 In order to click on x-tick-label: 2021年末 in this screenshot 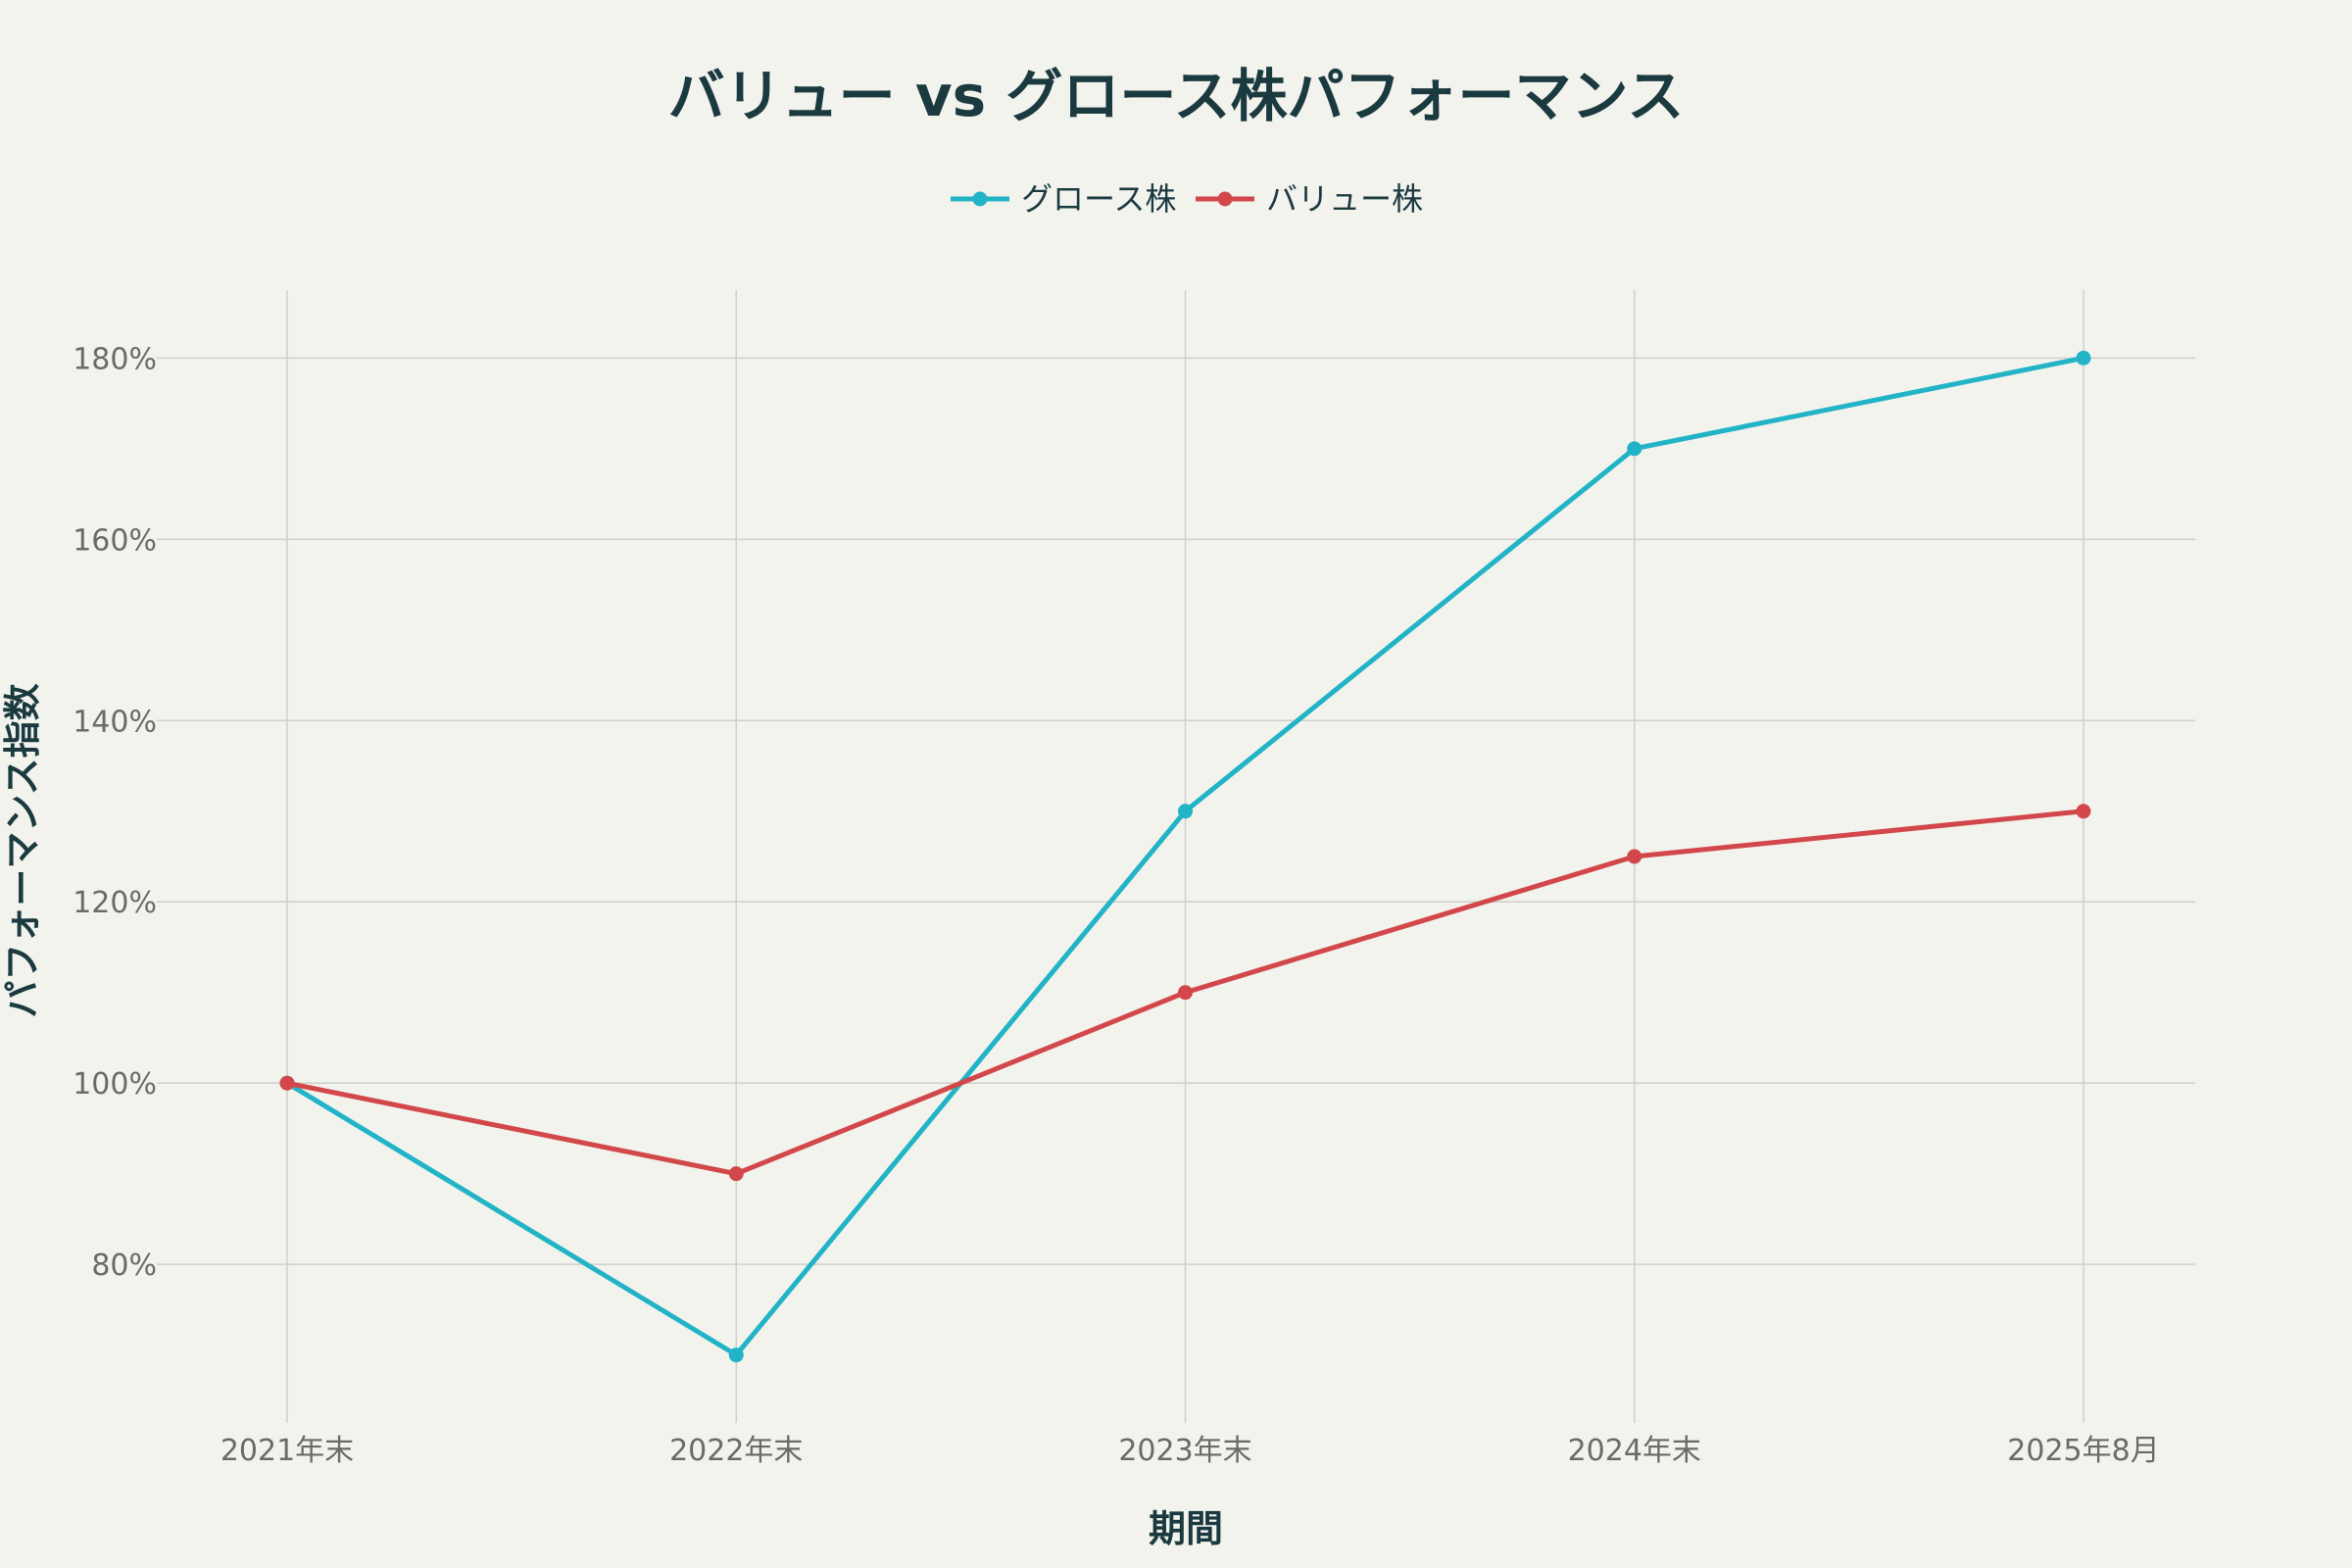, I will do `click(287, 1451)`.